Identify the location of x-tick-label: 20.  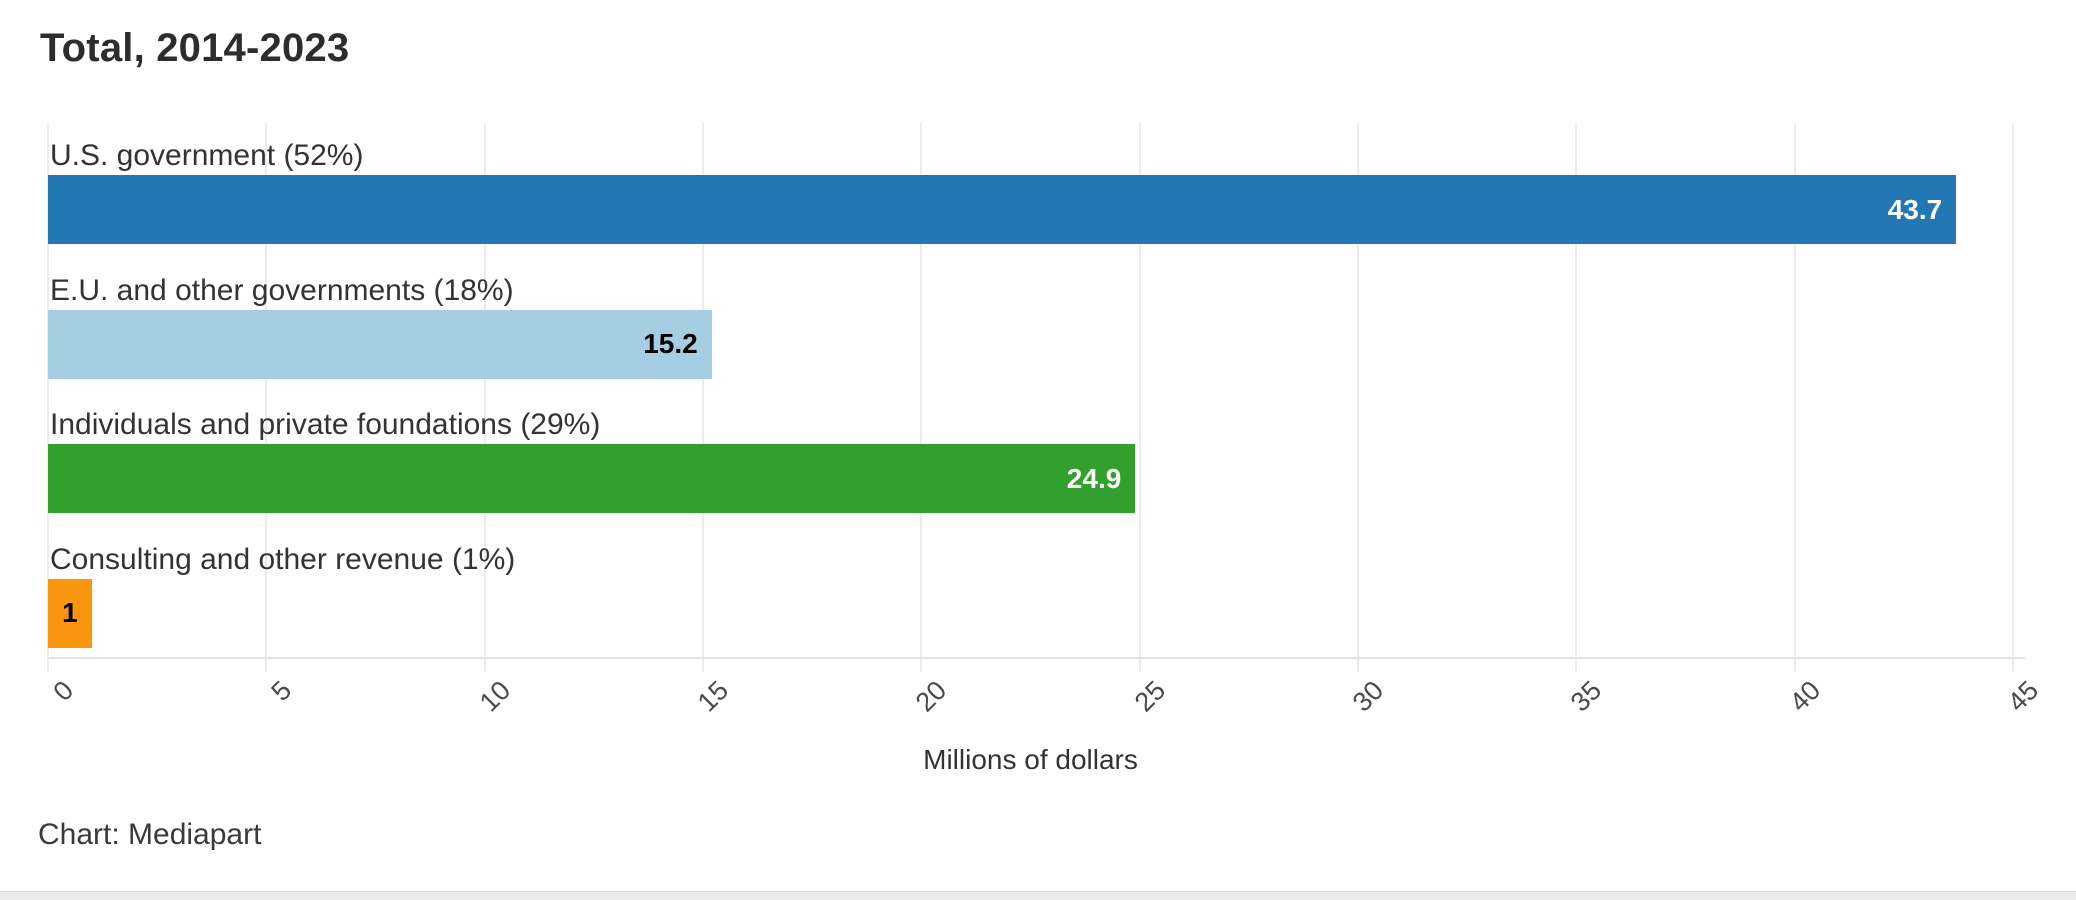
(931, 696).